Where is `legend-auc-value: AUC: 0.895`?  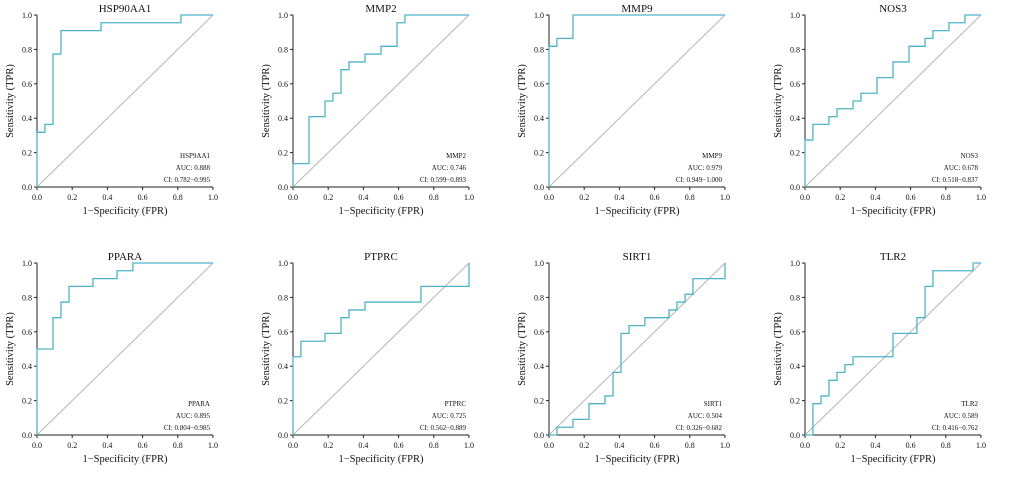
legend-auc-value: AUC: 0.895 is located at coordinates (193, 416).